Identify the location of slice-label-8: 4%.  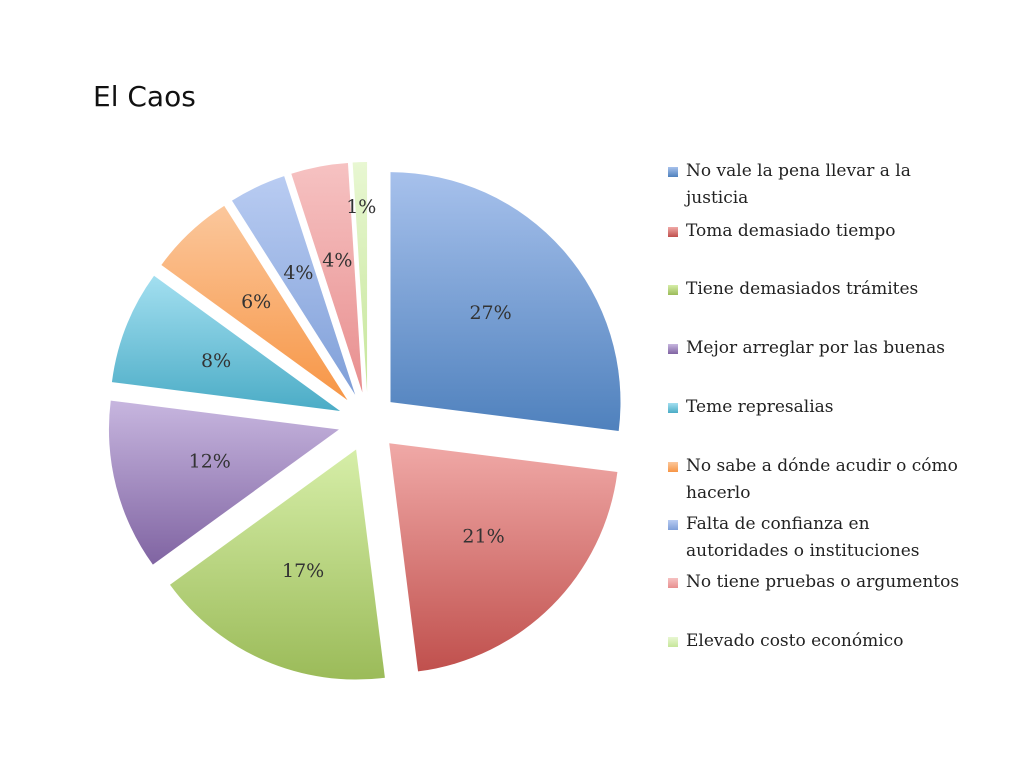
(337, 260).